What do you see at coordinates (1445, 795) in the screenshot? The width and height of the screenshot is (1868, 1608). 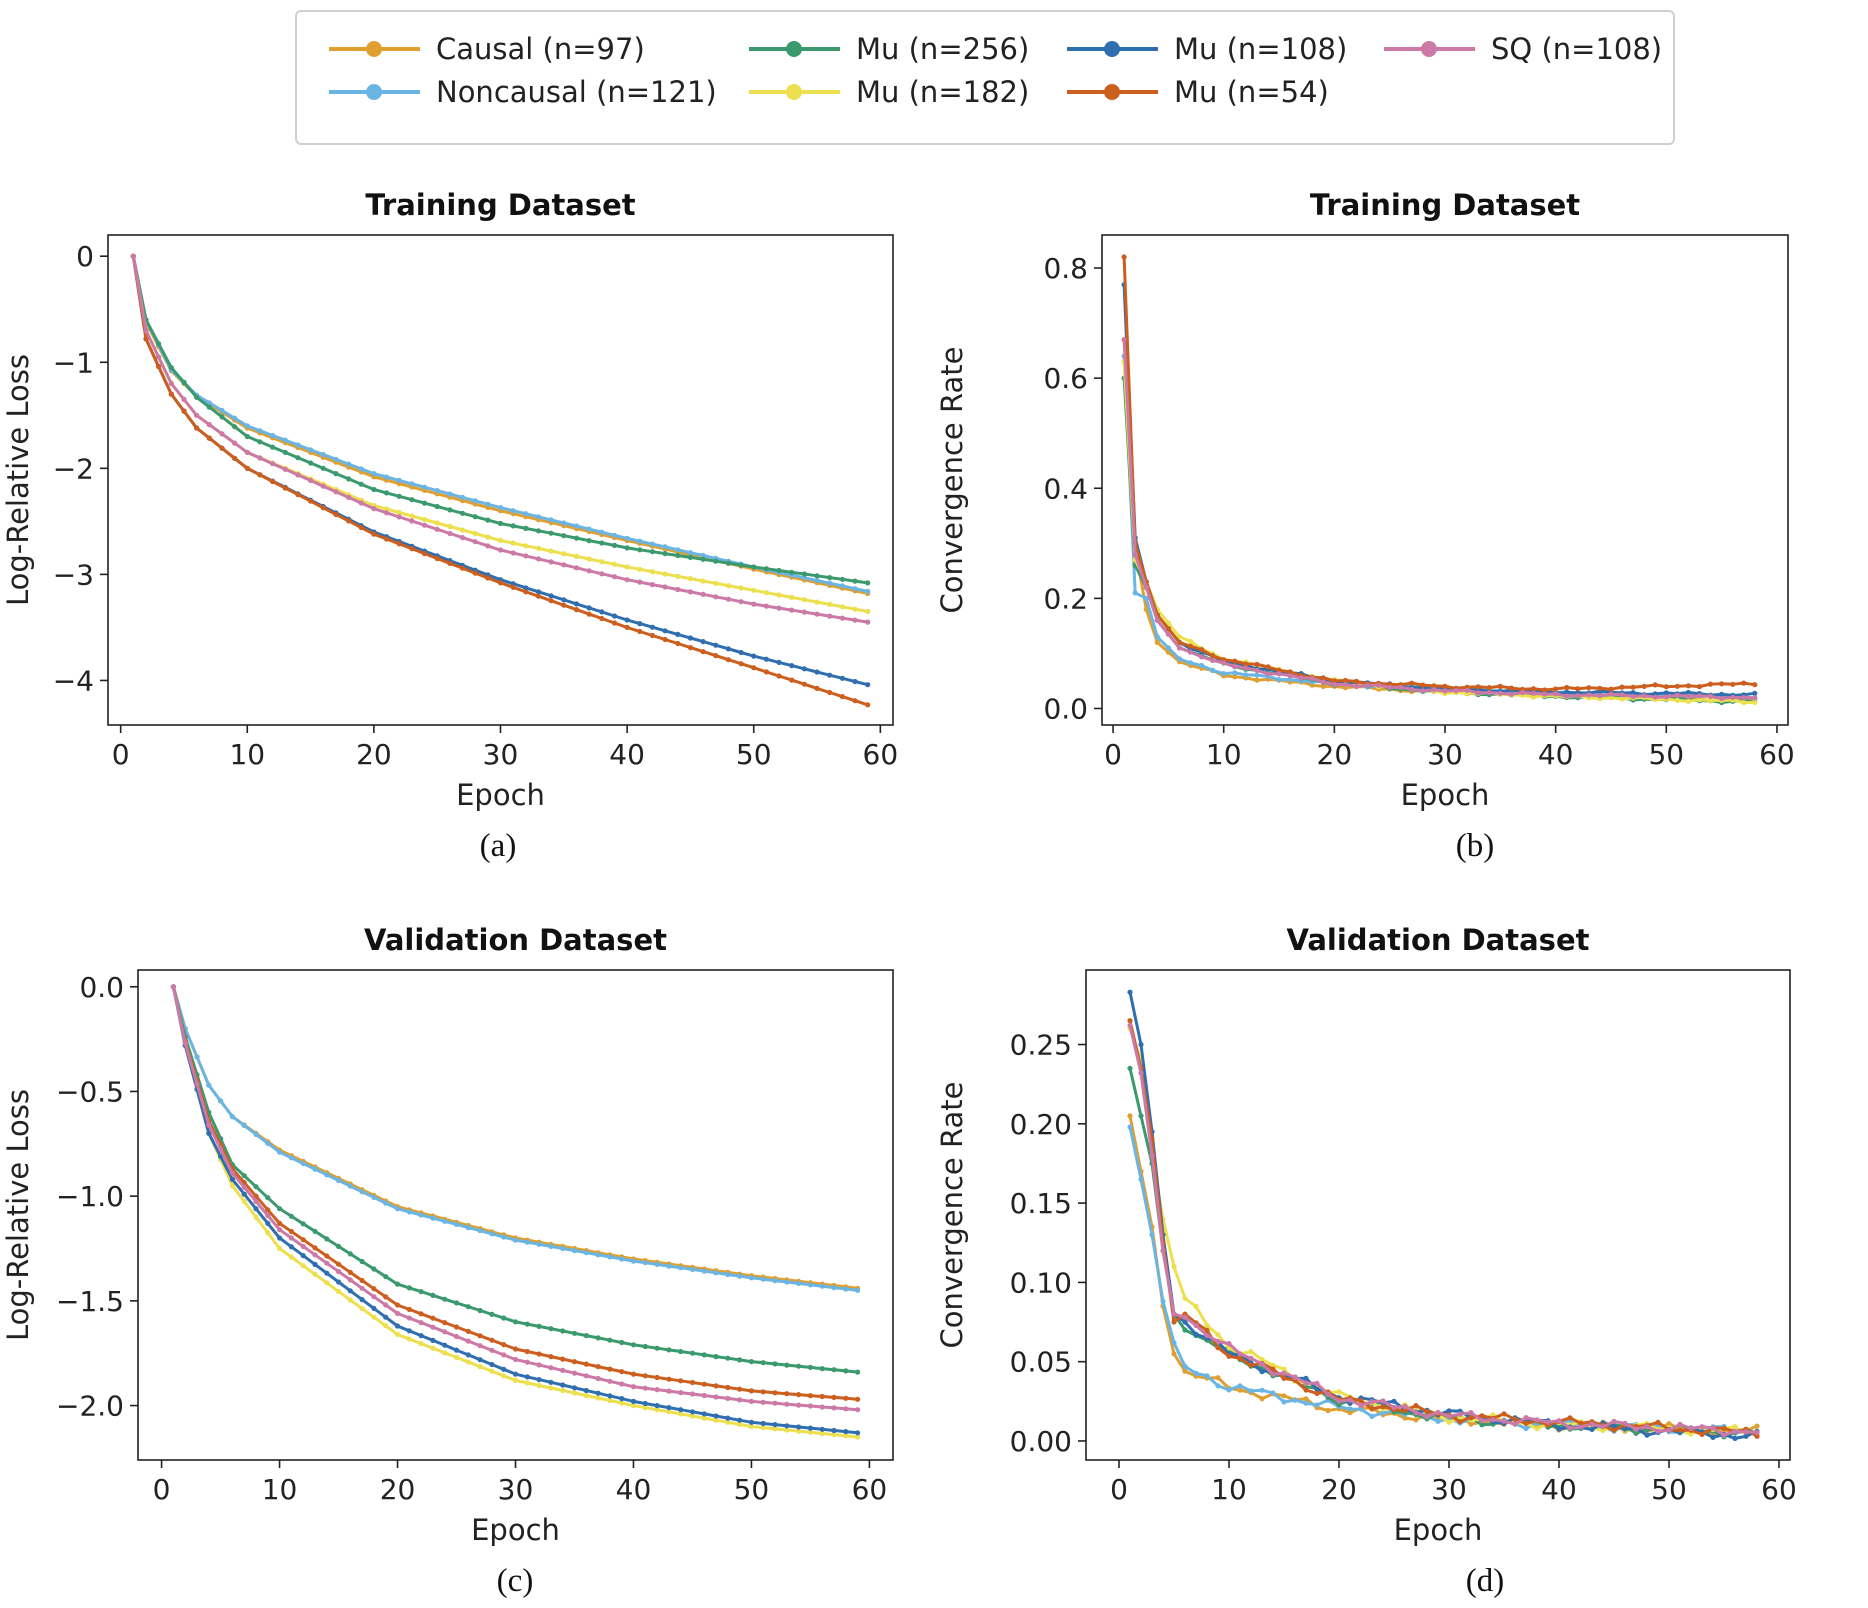 I see `x-axis-label: Epoch` at bounding box center [1445, 795].